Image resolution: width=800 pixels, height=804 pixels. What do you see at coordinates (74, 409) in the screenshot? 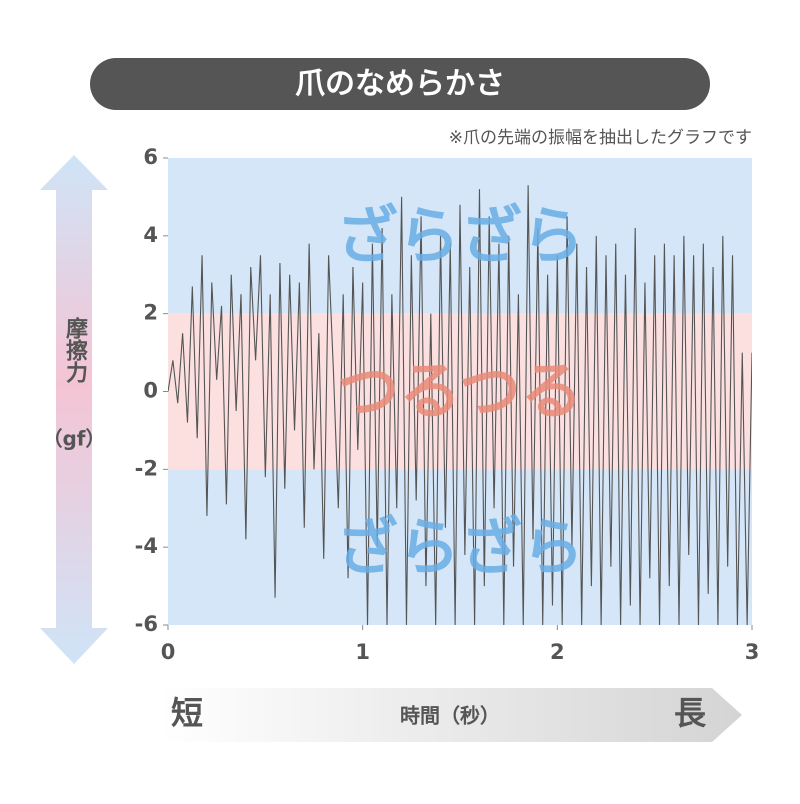
I see `y-arrow` at bounding box center [74, 409].